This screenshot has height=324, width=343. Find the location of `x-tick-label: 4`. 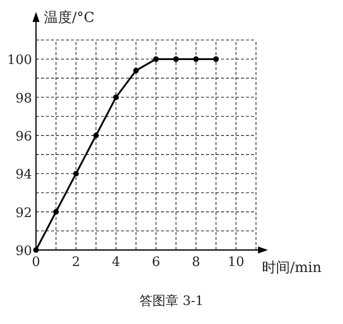

x-tick-label: 4 is located at coordinates (116, 262).